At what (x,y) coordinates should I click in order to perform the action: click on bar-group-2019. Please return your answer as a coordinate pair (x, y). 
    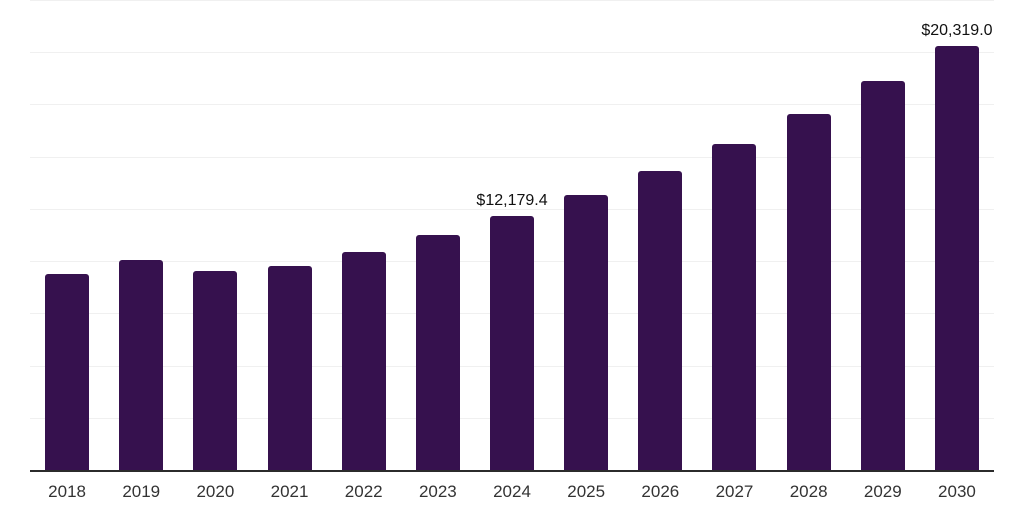
    Looking at the image, I should click on (141, 235).